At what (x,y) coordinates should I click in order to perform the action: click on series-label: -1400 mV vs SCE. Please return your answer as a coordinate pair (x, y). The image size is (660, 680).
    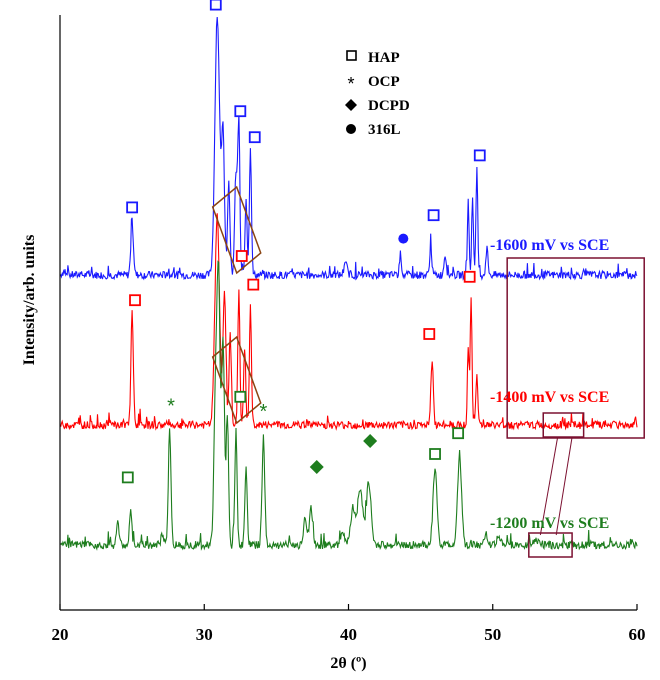
    Looking at the image, I should click on (549, 397).